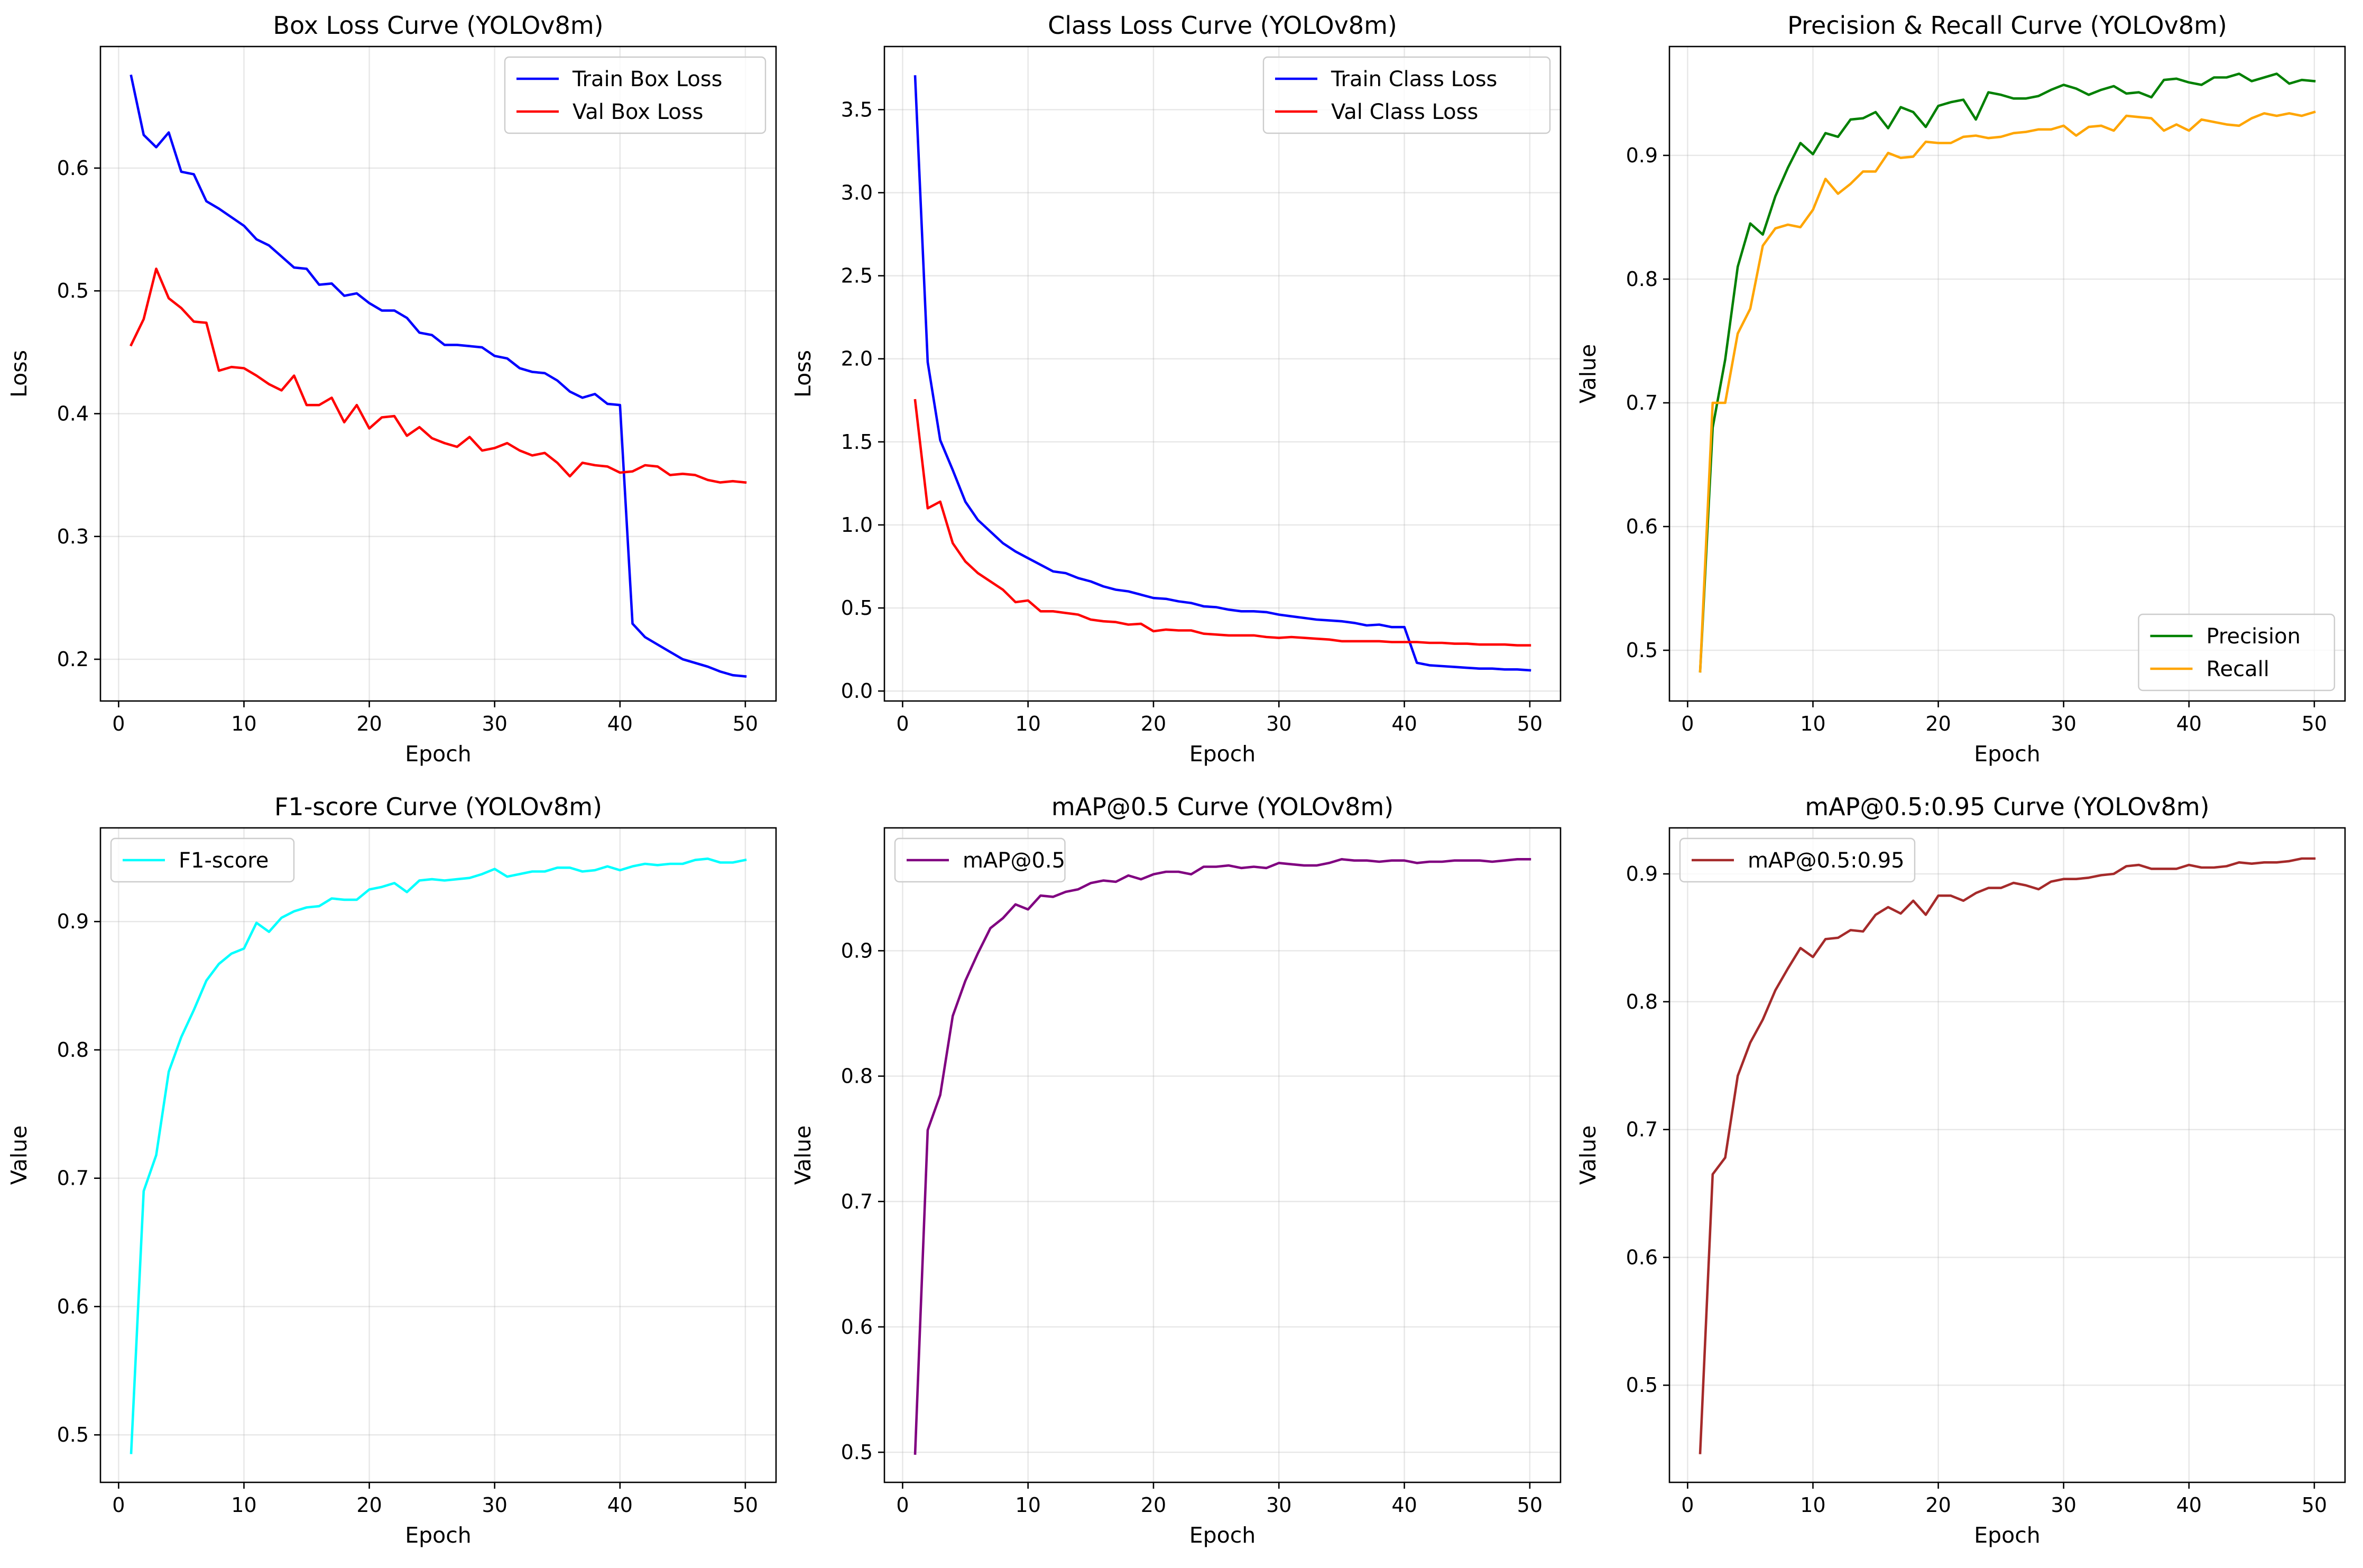 This screenshot has height=1568, width=2363. What do you see at coordinates (635, 95) in the screenshot?
I see `legend: Train Box Loss Val Box Loss` at bounding box center [635, 95].